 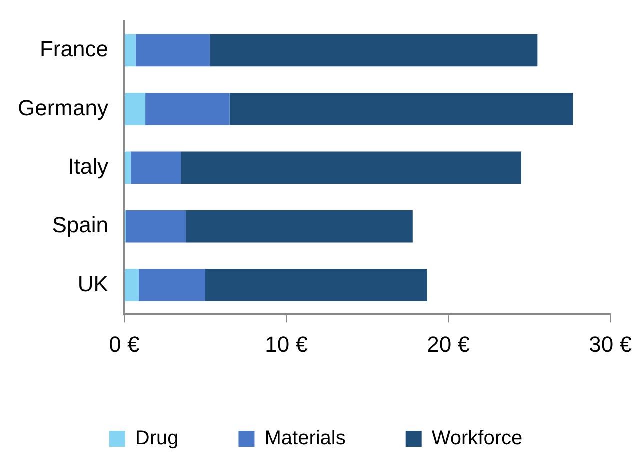 What do you see at coordinates (448, 344) in the screenshot?
I see `x-tick-label: 20 €` at bounding box center [448, 344].